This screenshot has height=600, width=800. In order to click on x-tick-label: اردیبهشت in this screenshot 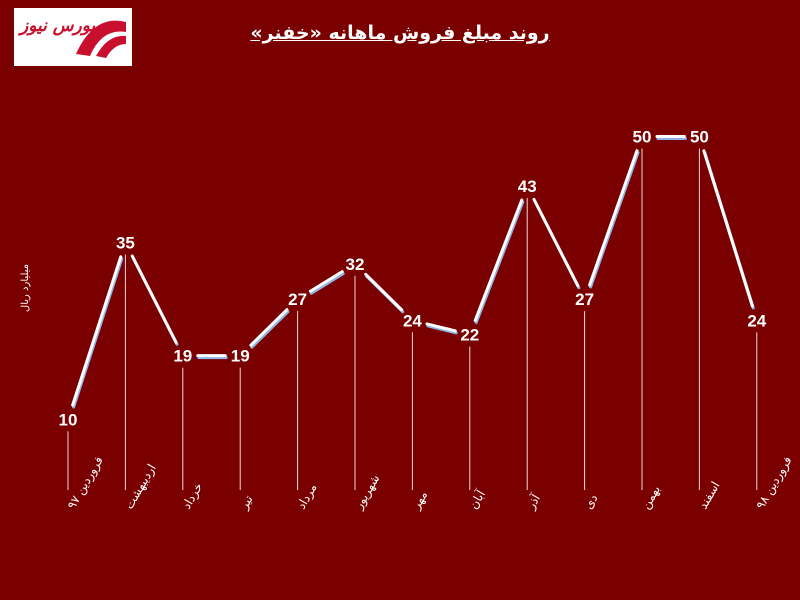, I will do `click(141, 487)`.